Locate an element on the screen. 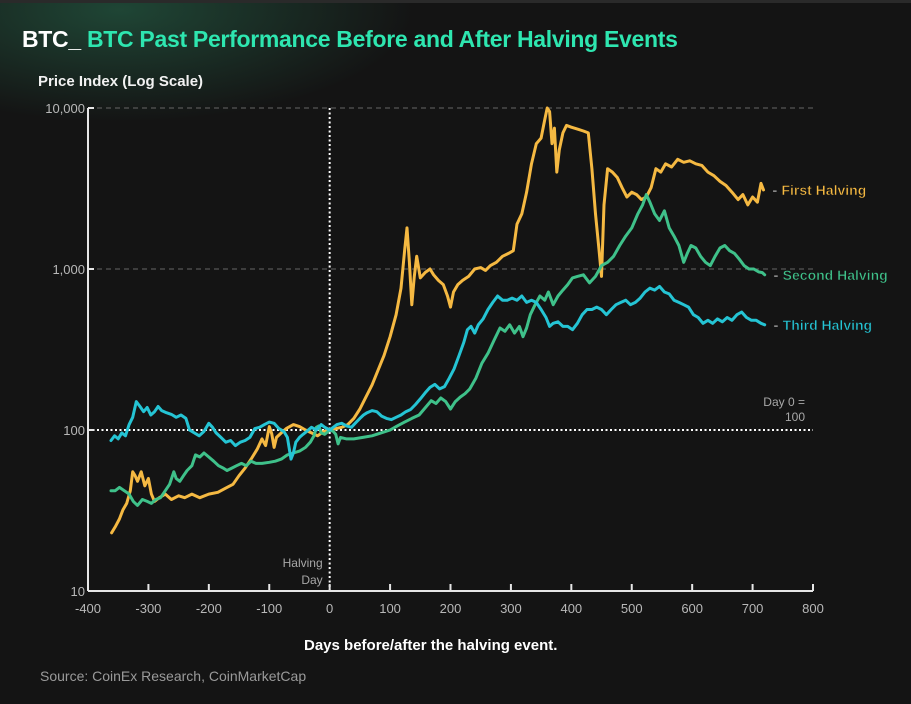  series-label-first-halving: First Halving is located at coordinates (823, 190).